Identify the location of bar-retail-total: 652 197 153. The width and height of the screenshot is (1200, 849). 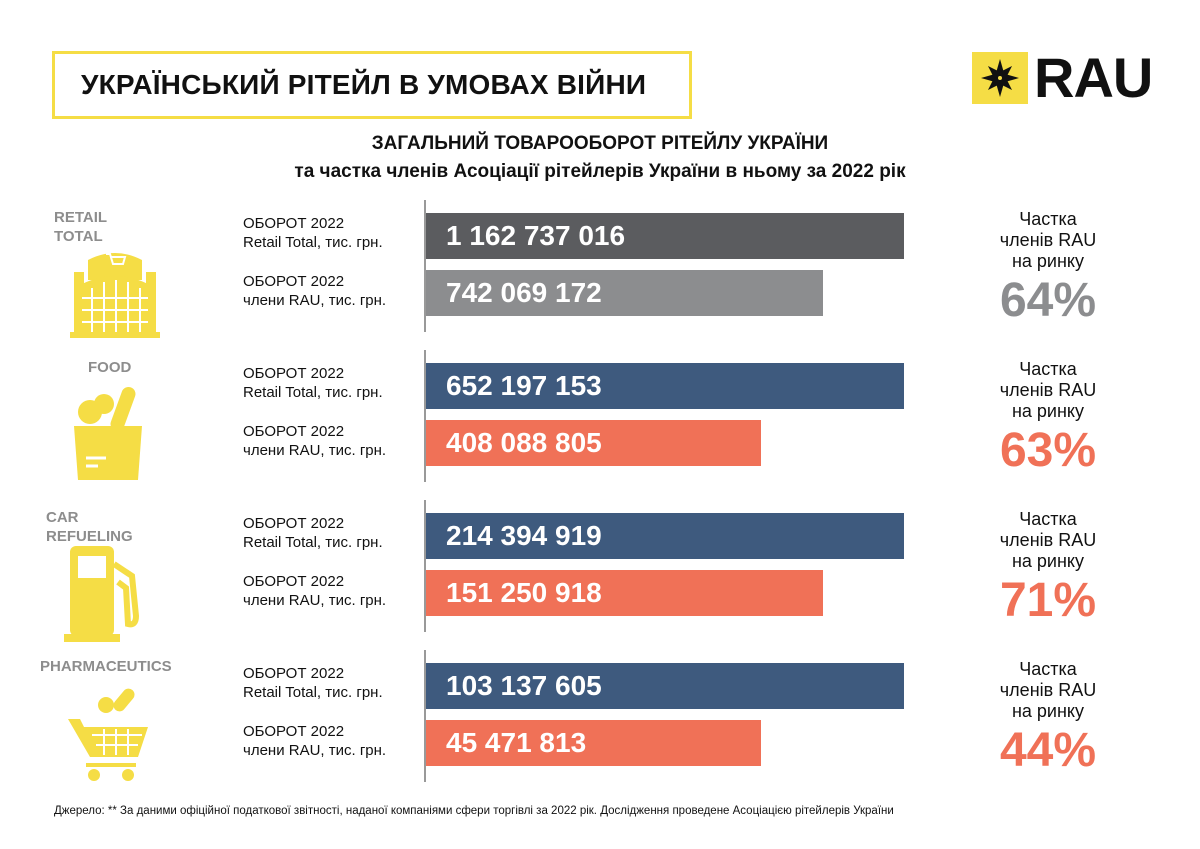
(665, 386).